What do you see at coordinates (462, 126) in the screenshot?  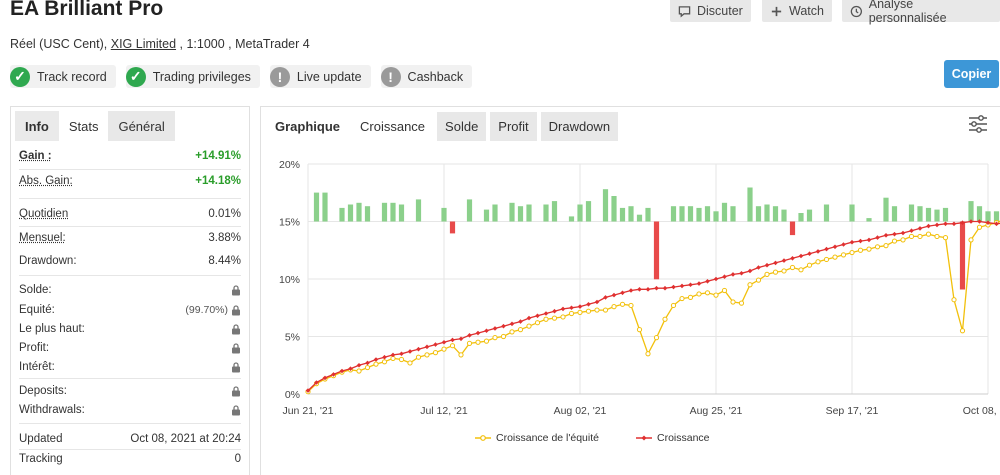 I see `tab-balance: Solde` at bounding box center [462, 126].